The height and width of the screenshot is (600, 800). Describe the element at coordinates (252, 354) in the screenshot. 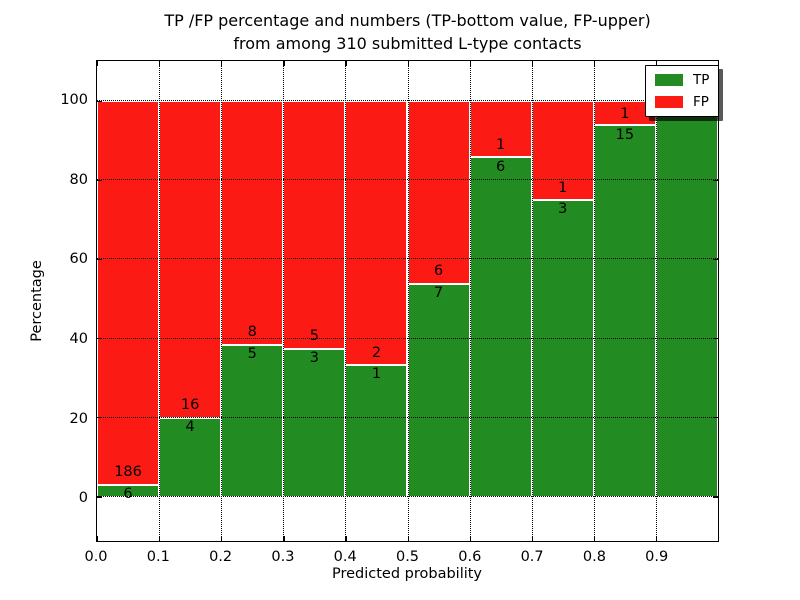

I see `bar-label-tp: 5` at that location.